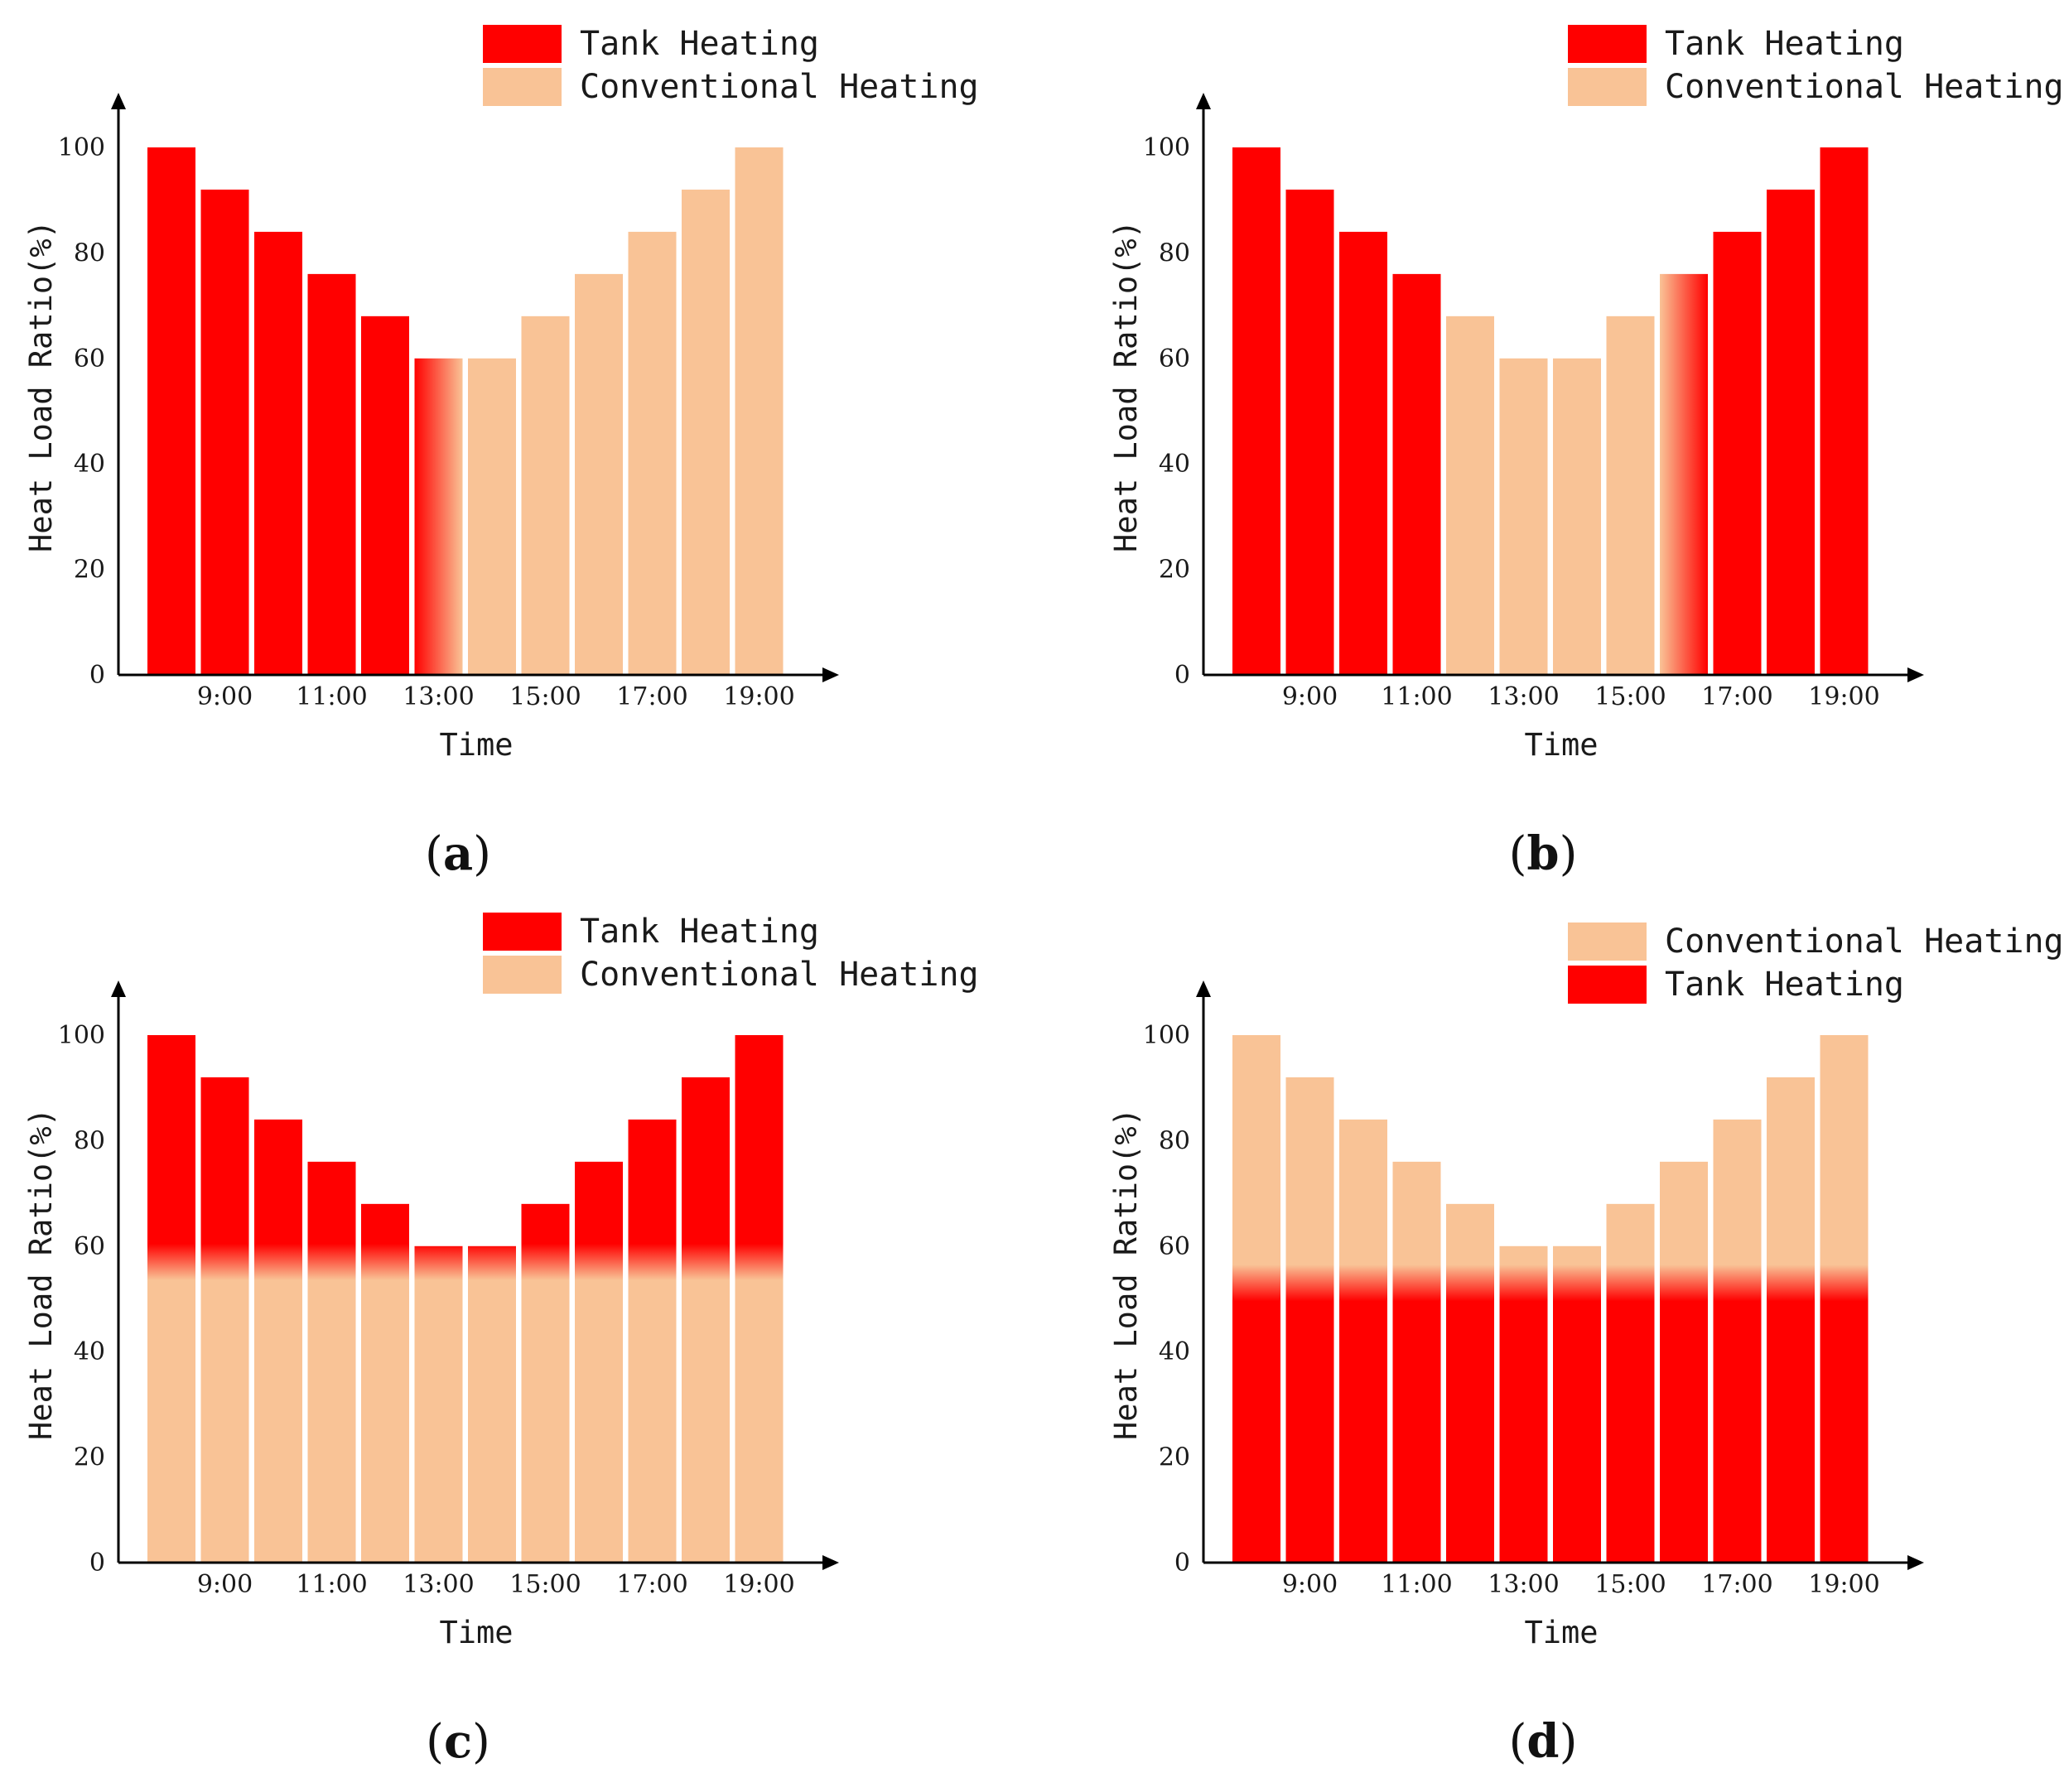 The image size is (2064, 1792). What do you see at coordinates (1543, 1742) in the screenshot?
I see `panel-caption: (d)` at bounding box center [1543, 1742].